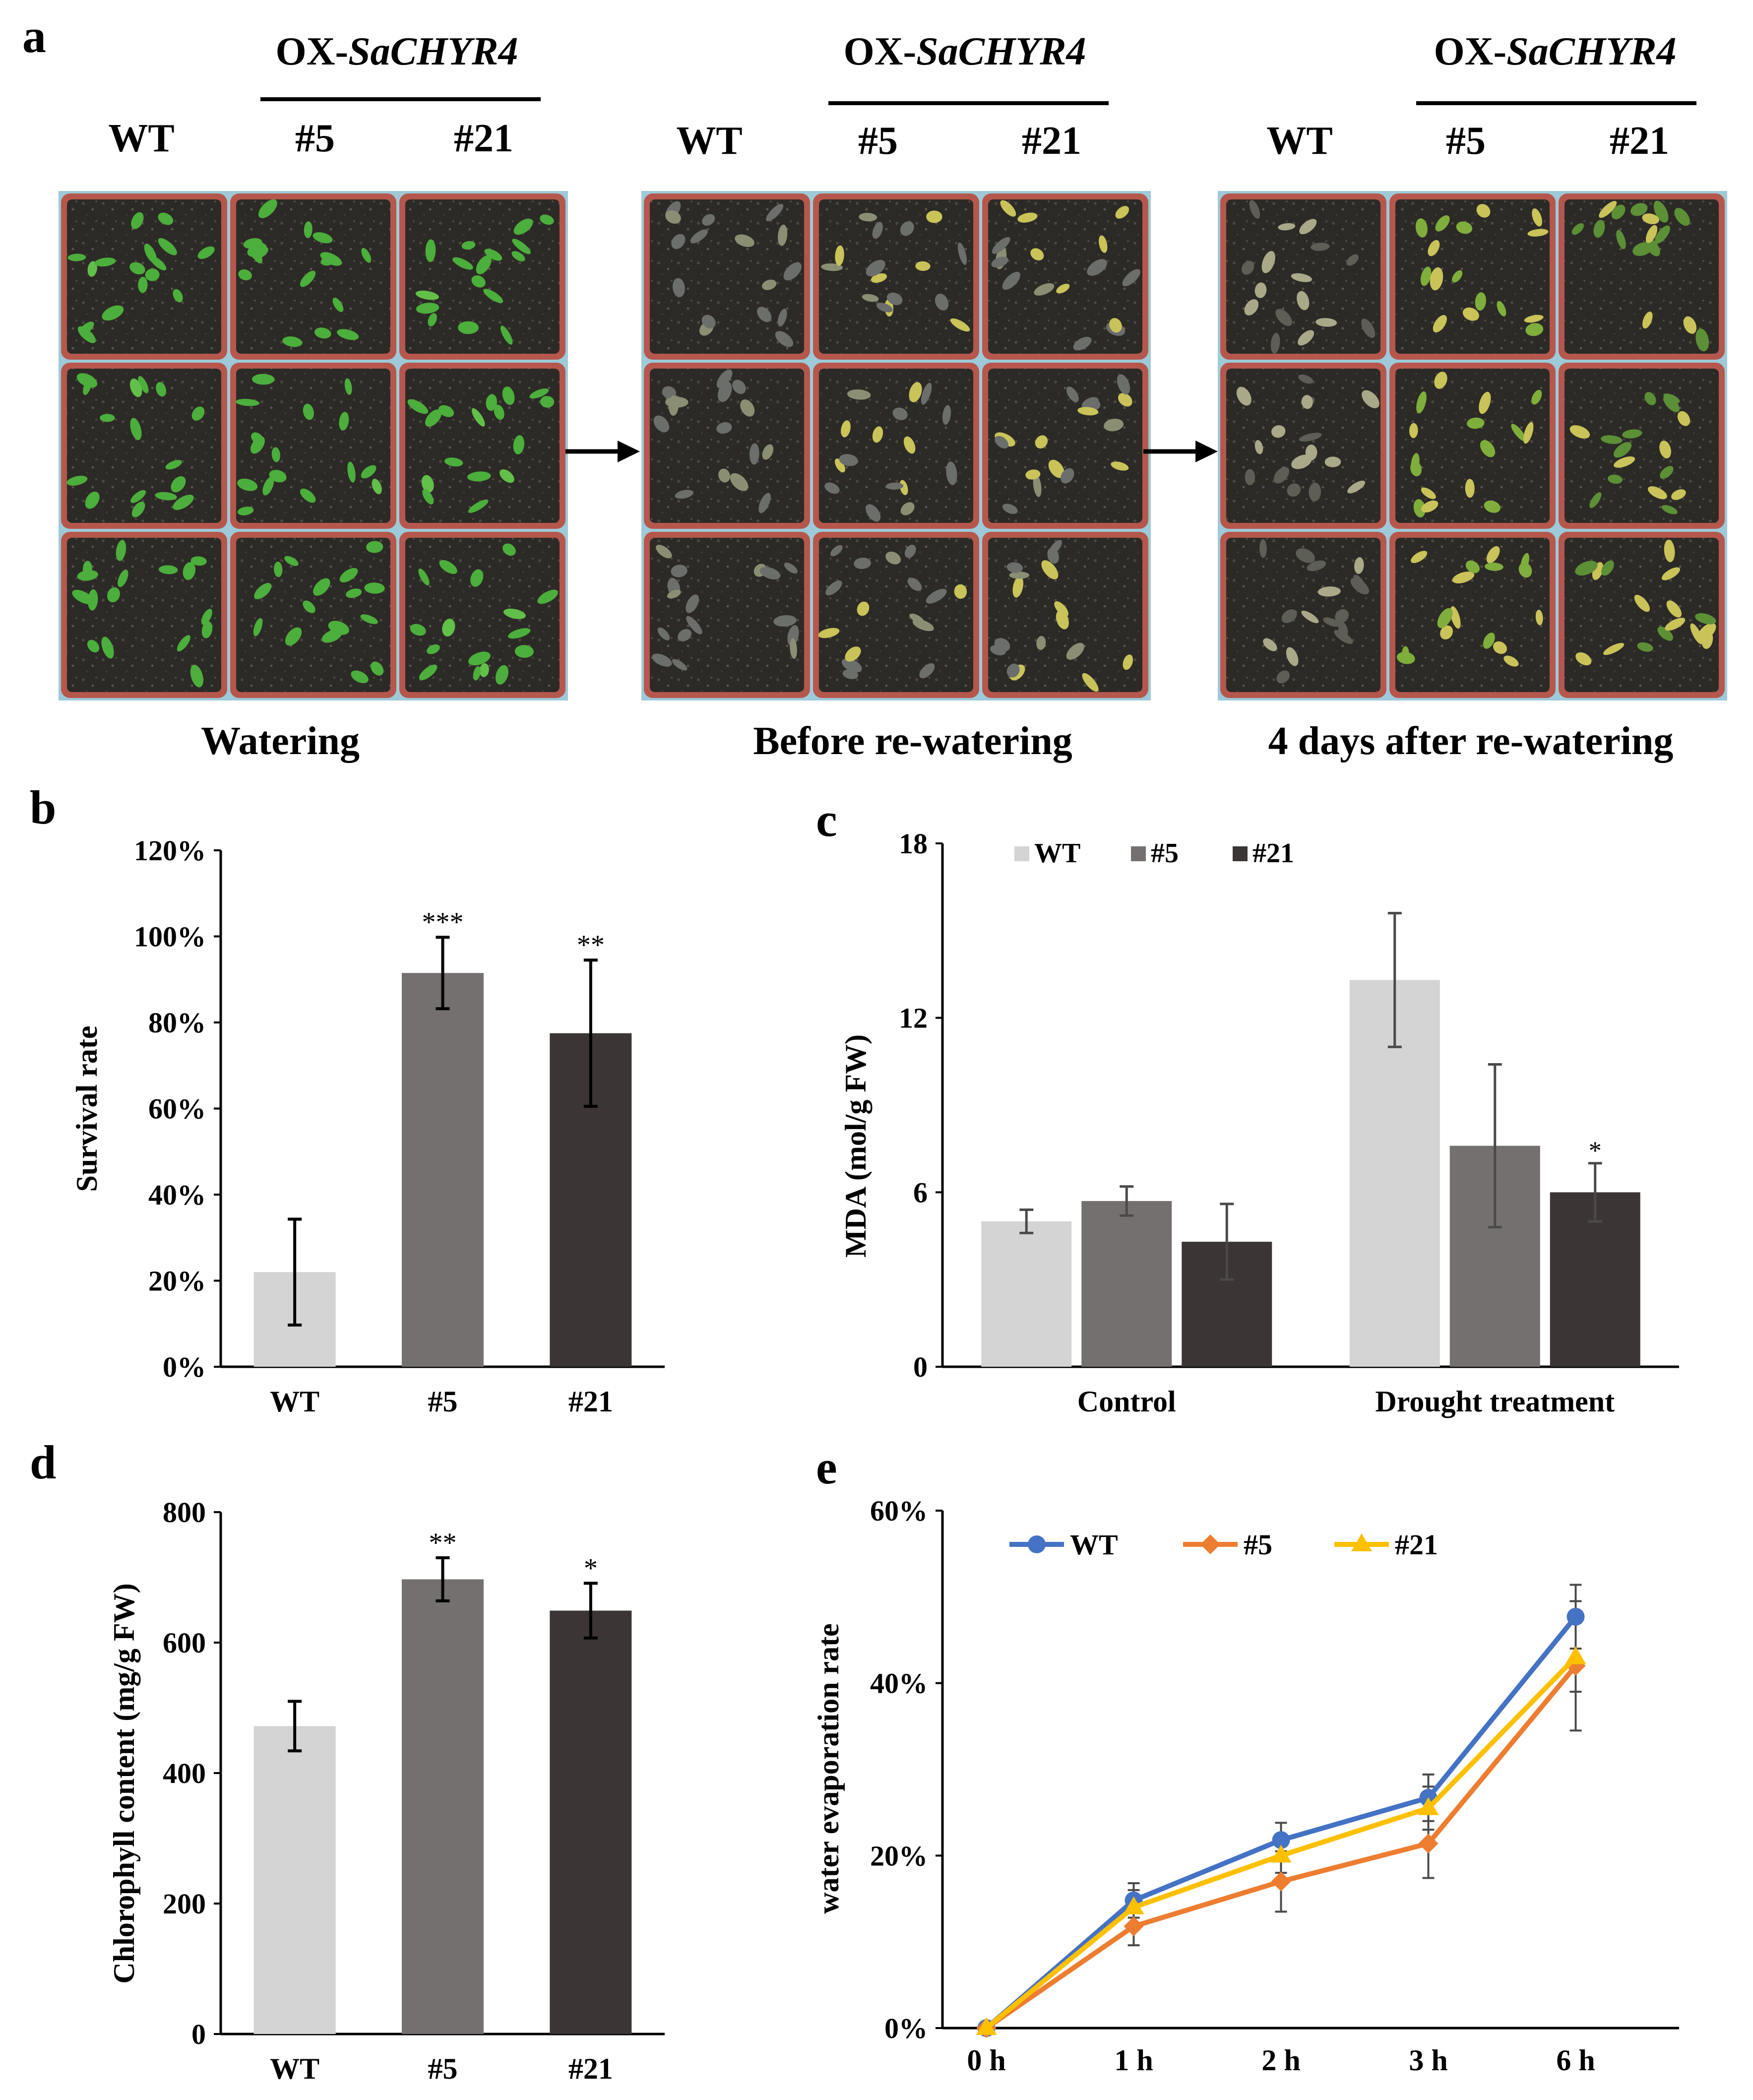  Describe the element at coordinates (1416, 1544) in the screenshot. I see `legend-label: #21` at that location.